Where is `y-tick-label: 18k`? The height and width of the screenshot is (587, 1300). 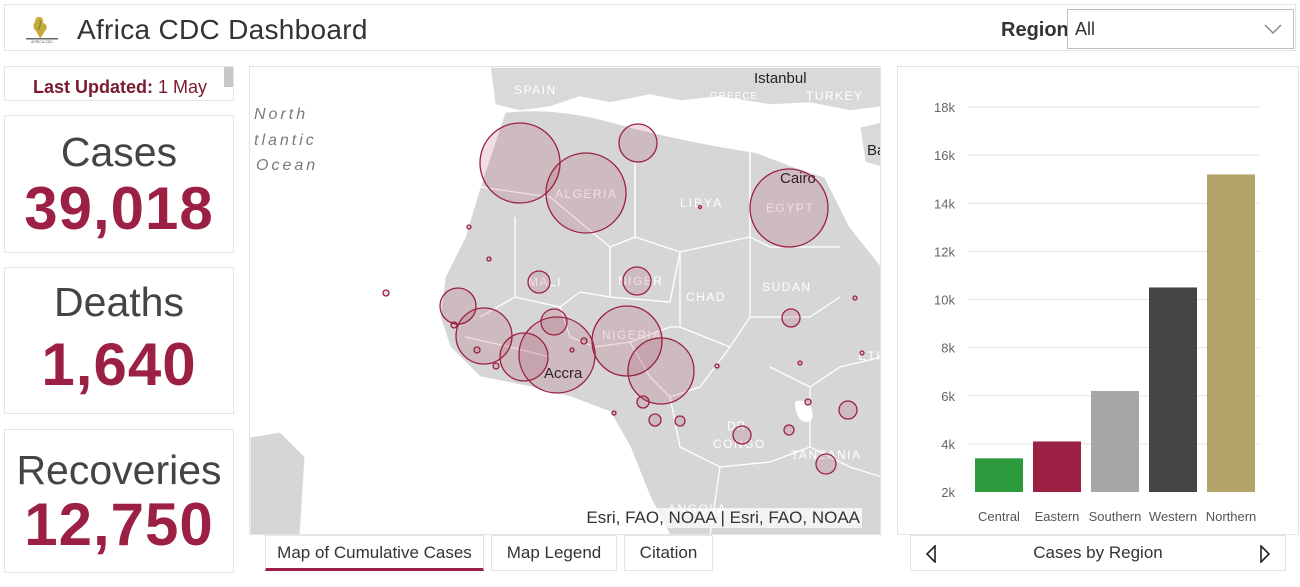
y-tick-label: 18k is located at coordinates (944, 107).